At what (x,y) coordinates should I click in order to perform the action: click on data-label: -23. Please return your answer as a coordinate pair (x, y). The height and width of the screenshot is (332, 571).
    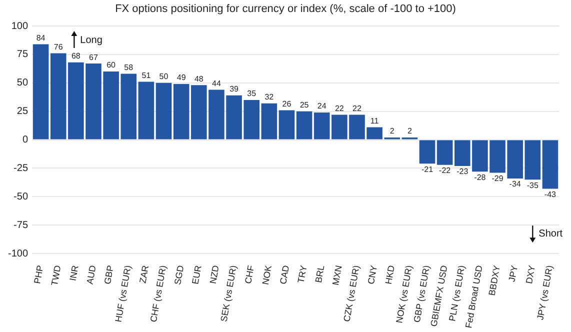
    Looking at the image, I should click on (462, 171).